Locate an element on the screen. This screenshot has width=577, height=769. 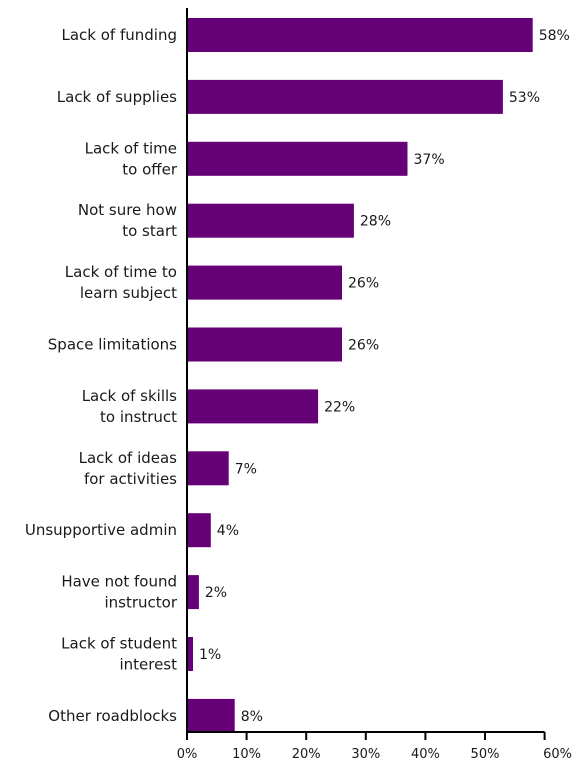
x-tick-label: 20% is located at coordinates (306, 754).